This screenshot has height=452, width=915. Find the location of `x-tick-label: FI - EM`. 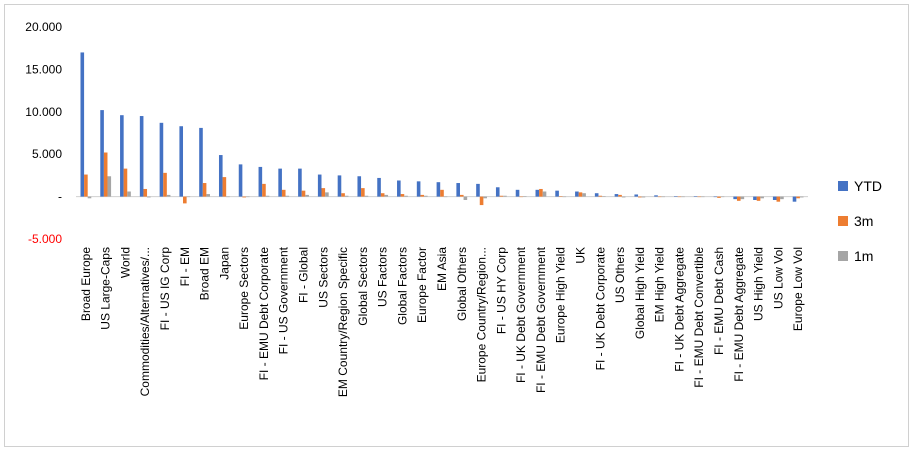

x-tick-label: FI - EM is located at coordinates (185, 266).